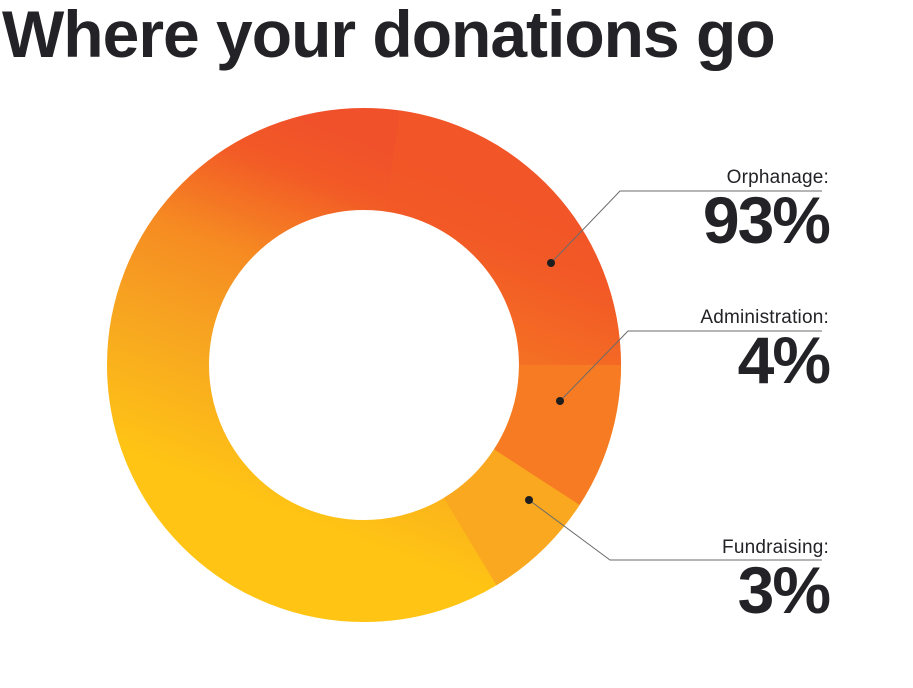 The height and width of the screenshot is (688, 913). What do you see at coordinates (766, 220) in the screenshot?
I see `value-label-orphanage: 93%` at bounding box center [766, 220].